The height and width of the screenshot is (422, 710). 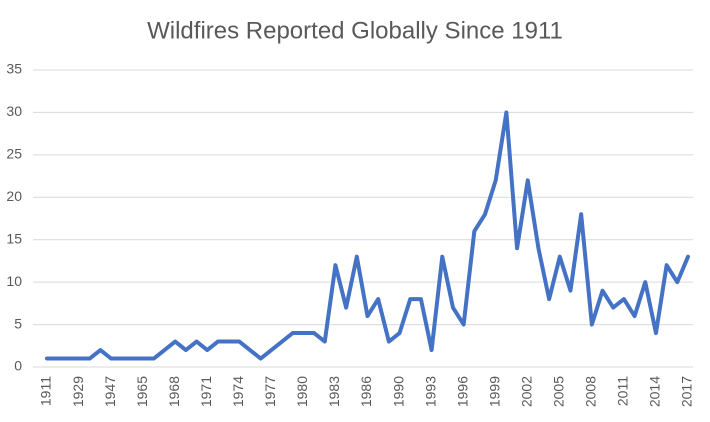 What do you see at coordinates (494, 391) in the screenshot?
I see `x-tick-label: 1999` at bounding box center [494, 391].